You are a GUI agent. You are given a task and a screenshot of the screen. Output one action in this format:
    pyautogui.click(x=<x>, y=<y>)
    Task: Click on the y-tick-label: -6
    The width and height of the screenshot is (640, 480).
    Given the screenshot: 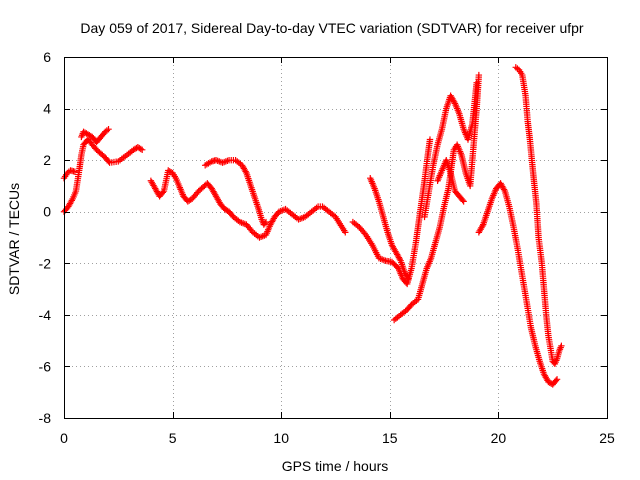 What is the action you would take?
    pyautogui.click(x=45, y=366)
    